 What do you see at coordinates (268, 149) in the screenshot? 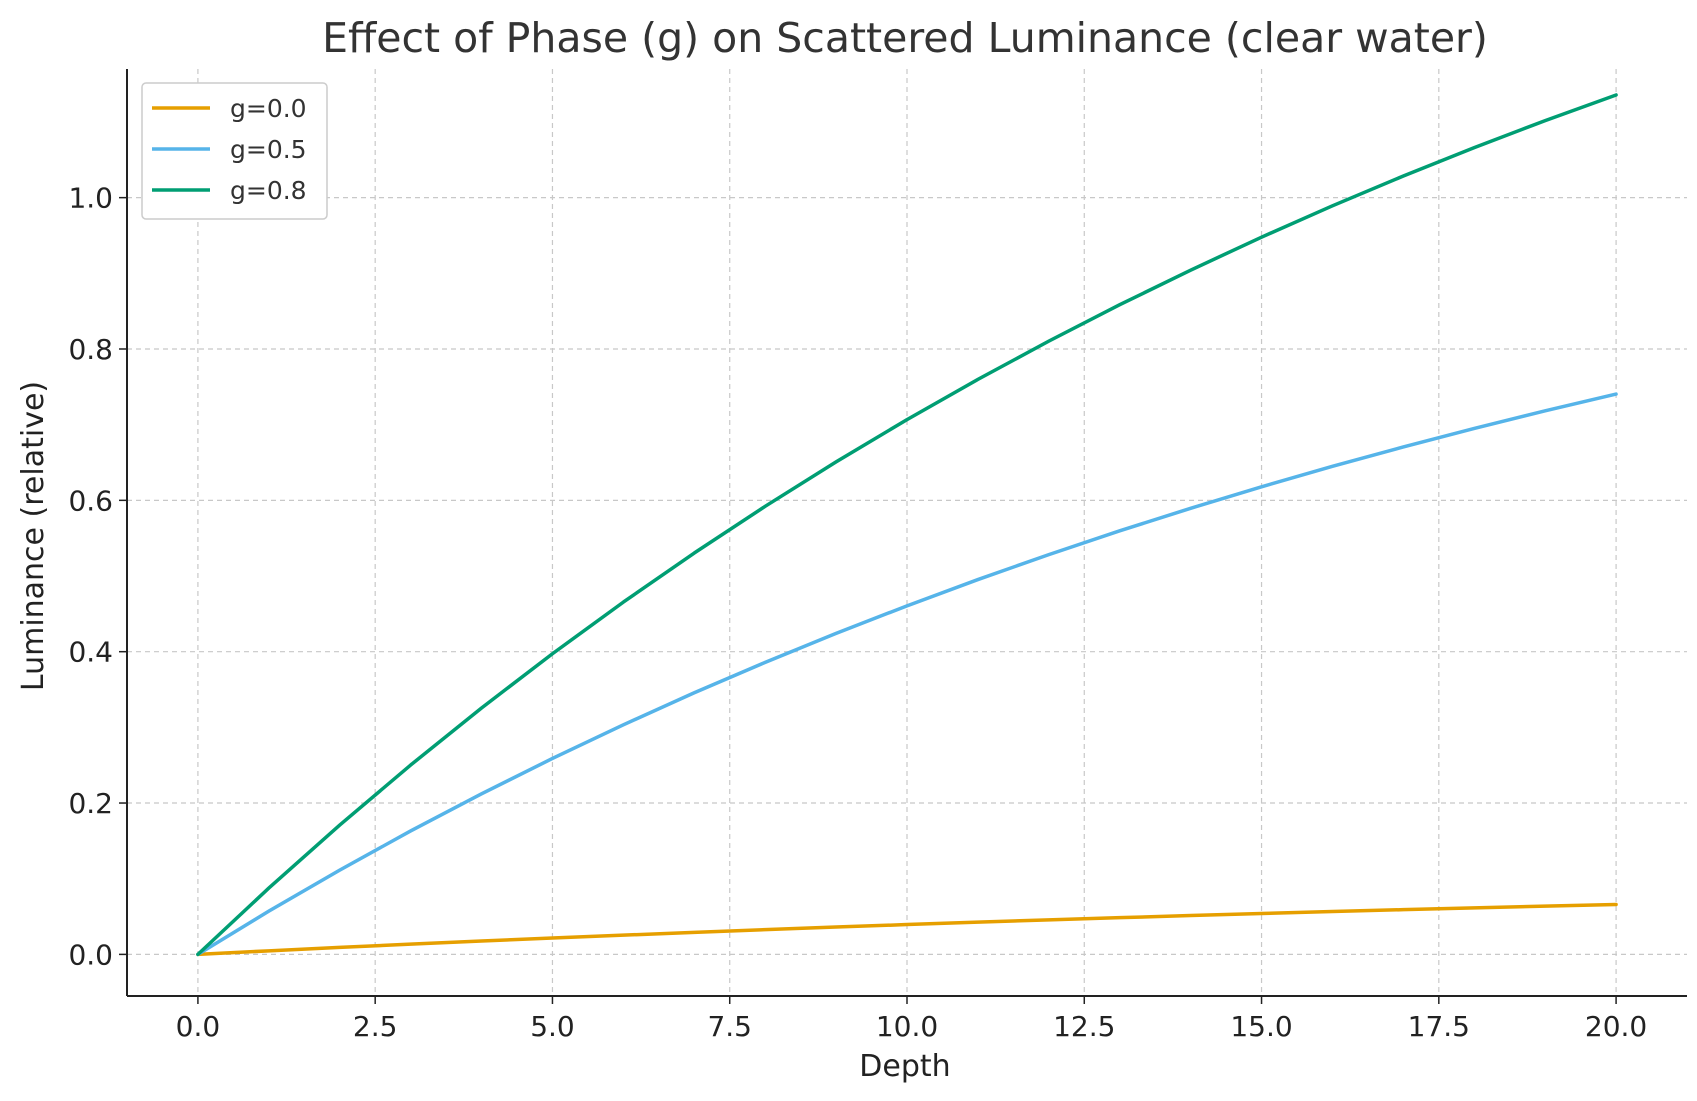
I see `legend-label: g=0.5` at bounding box center [268, 149].